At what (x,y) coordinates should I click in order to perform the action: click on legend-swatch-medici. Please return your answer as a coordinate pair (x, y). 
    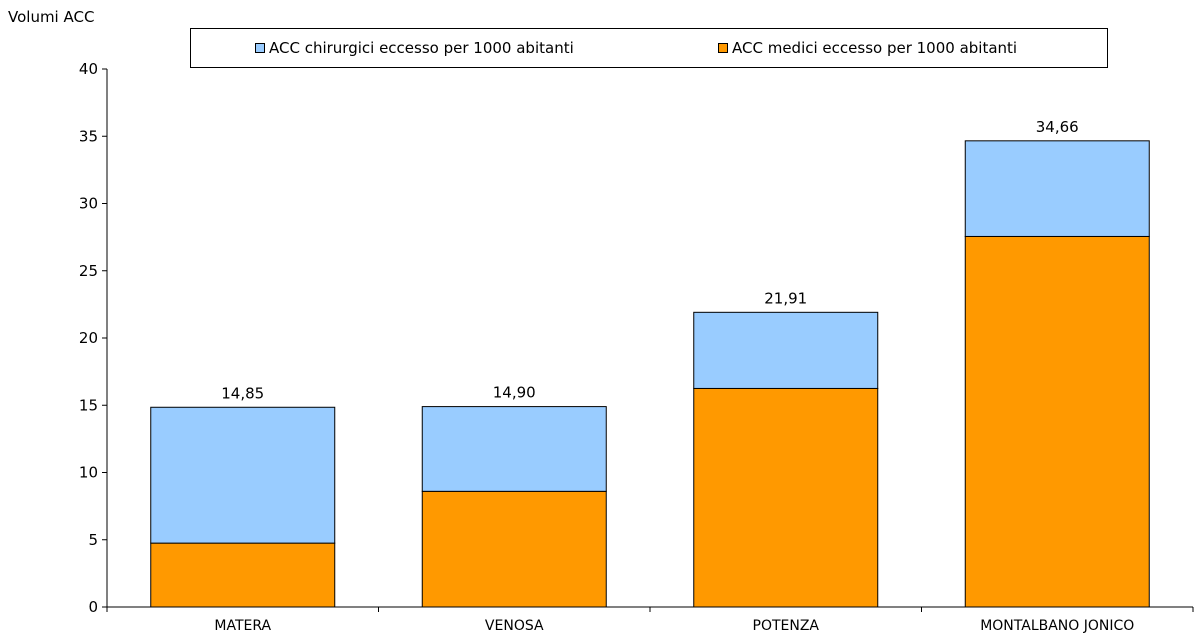
    Looking at the image, I should click on (723, 48).